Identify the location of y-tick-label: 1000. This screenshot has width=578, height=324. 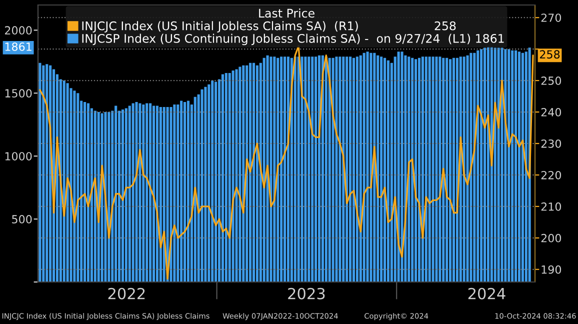
(18, 156).